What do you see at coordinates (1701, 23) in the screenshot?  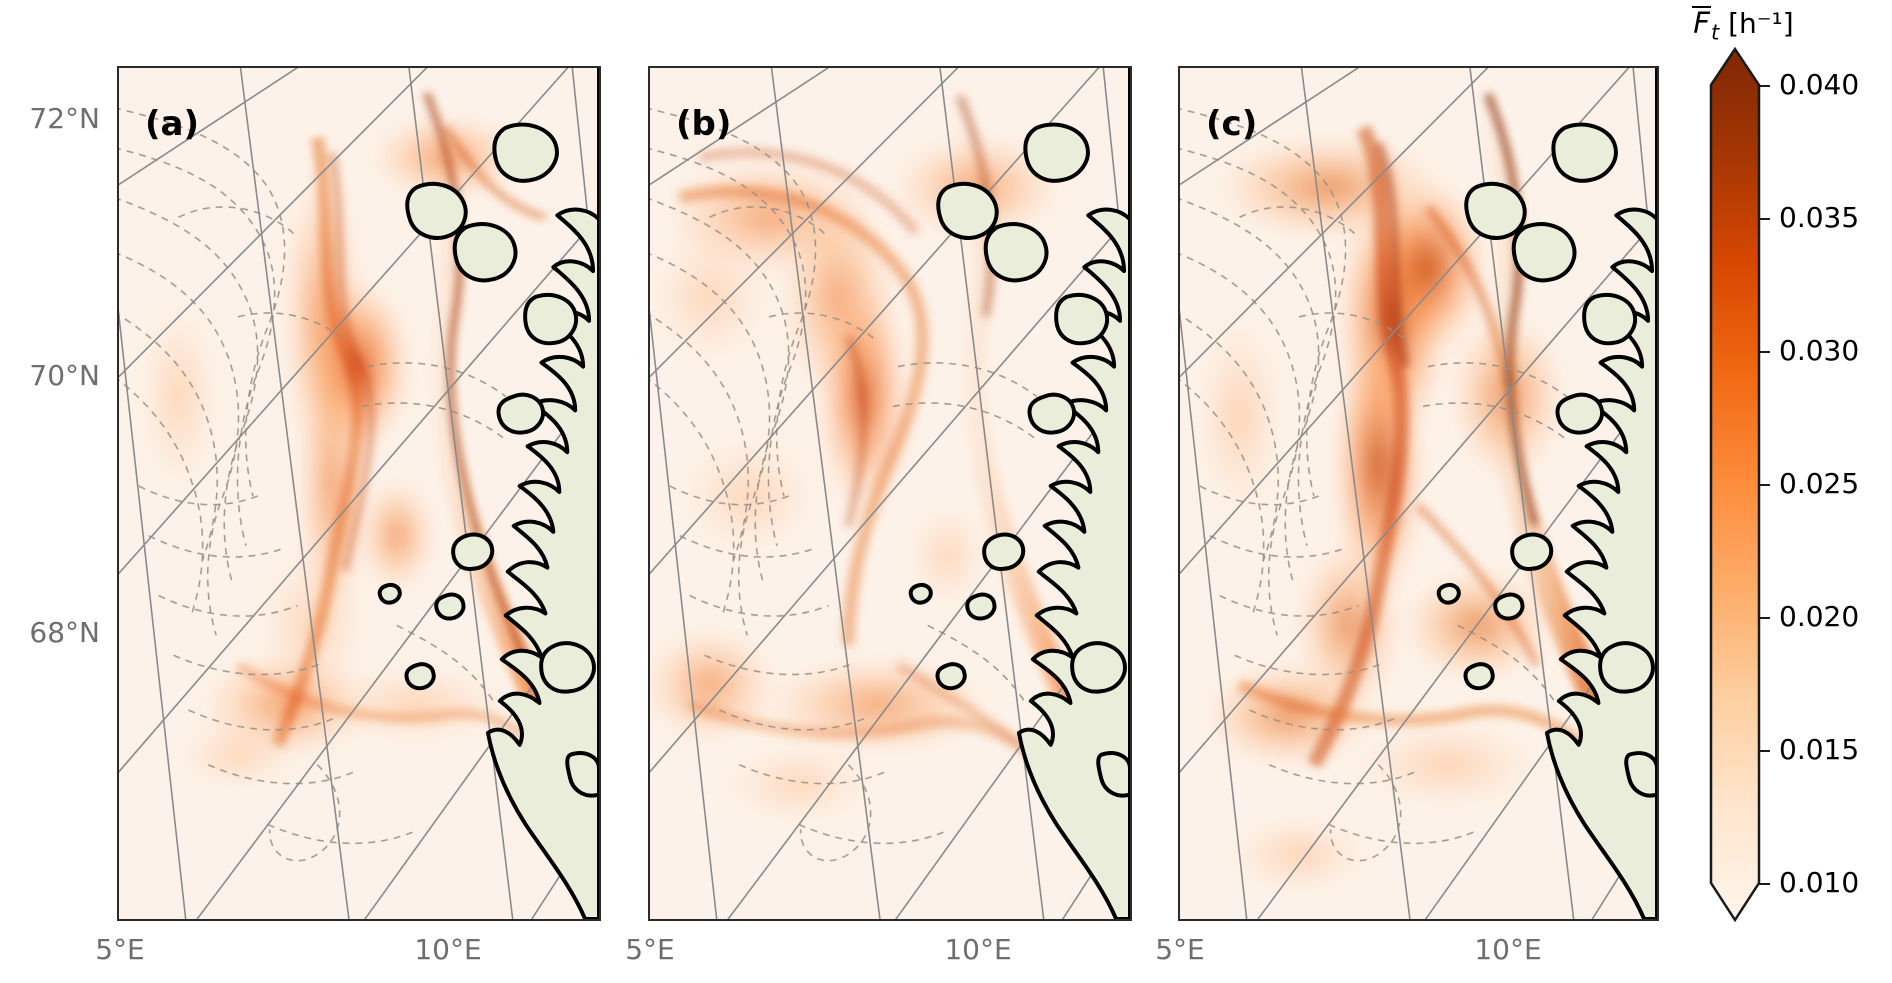 I see `colorbar-title-symbol: F` at bounding box center [1701, 23].